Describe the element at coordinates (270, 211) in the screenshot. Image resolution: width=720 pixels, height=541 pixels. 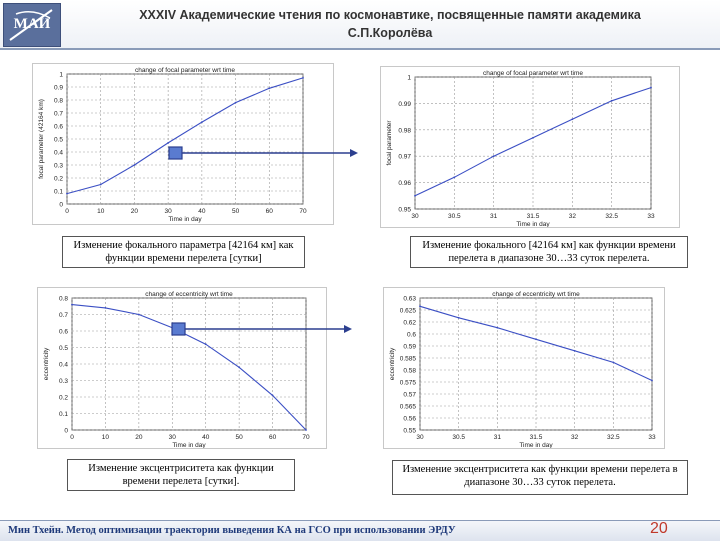
I see `x-tick-label: 60` at that location.